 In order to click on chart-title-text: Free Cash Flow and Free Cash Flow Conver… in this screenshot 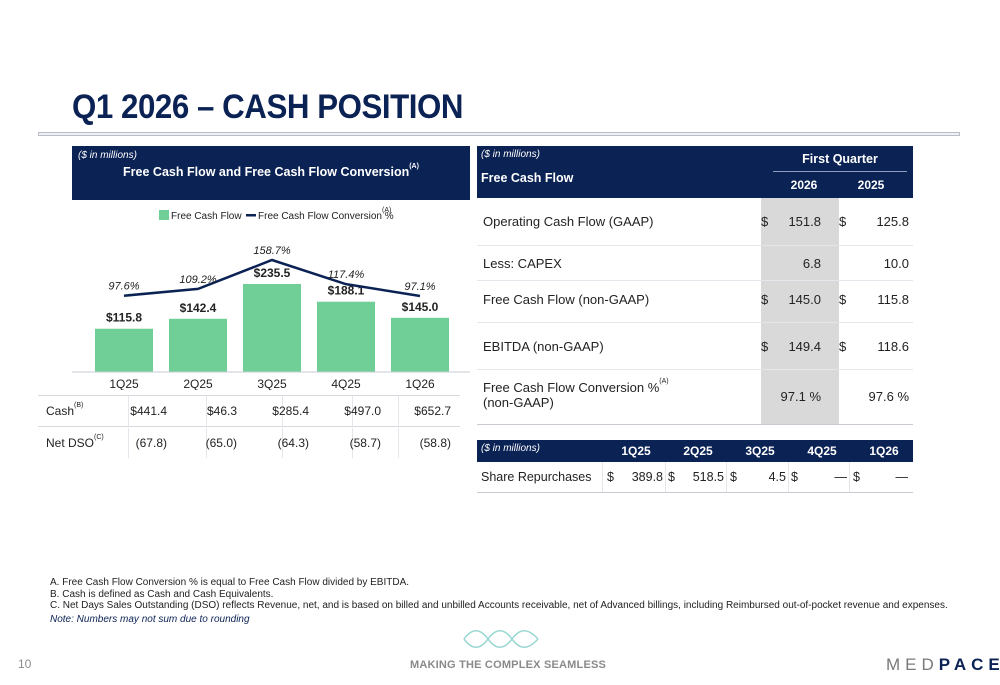, I will do `click(266, 172)`.